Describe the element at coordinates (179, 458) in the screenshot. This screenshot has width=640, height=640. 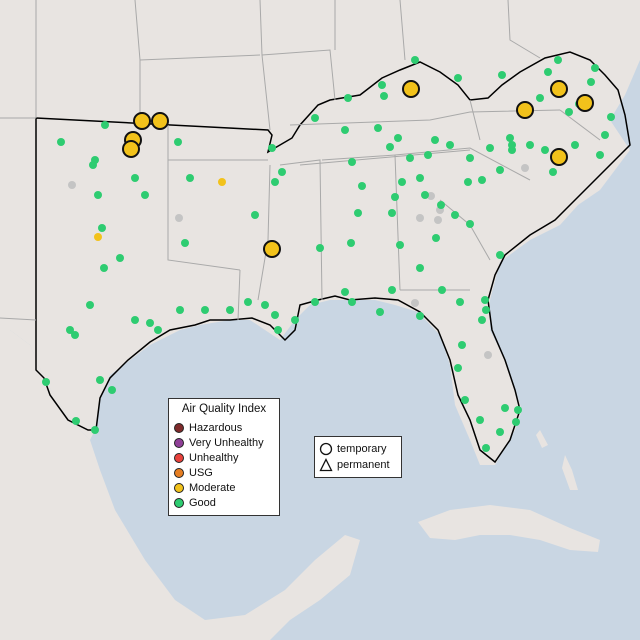
I see `unhealthy-swatch-icon` at that location.